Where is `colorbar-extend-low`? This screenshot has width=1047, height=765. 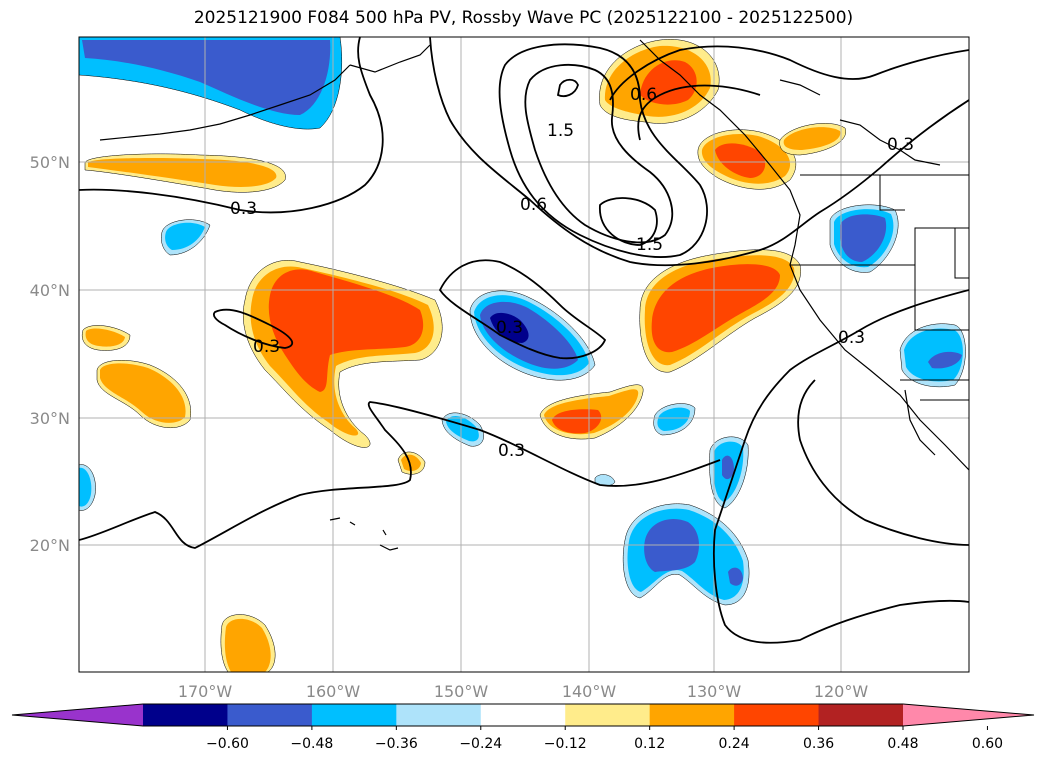 colorbar-extend-low is located at coordinates (77, 715).